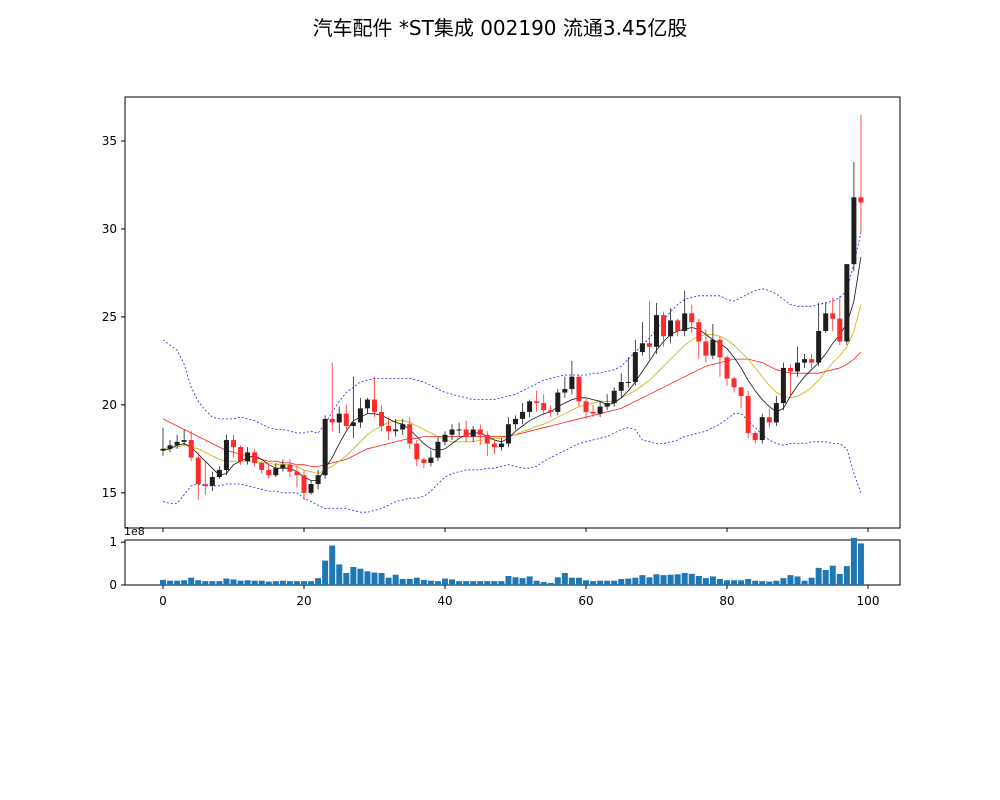 This screenshot has height=800, width=1000. Describe the element at coordinates (512, 463) in the screenshot. I see `bollinger-lower-line` at that location.